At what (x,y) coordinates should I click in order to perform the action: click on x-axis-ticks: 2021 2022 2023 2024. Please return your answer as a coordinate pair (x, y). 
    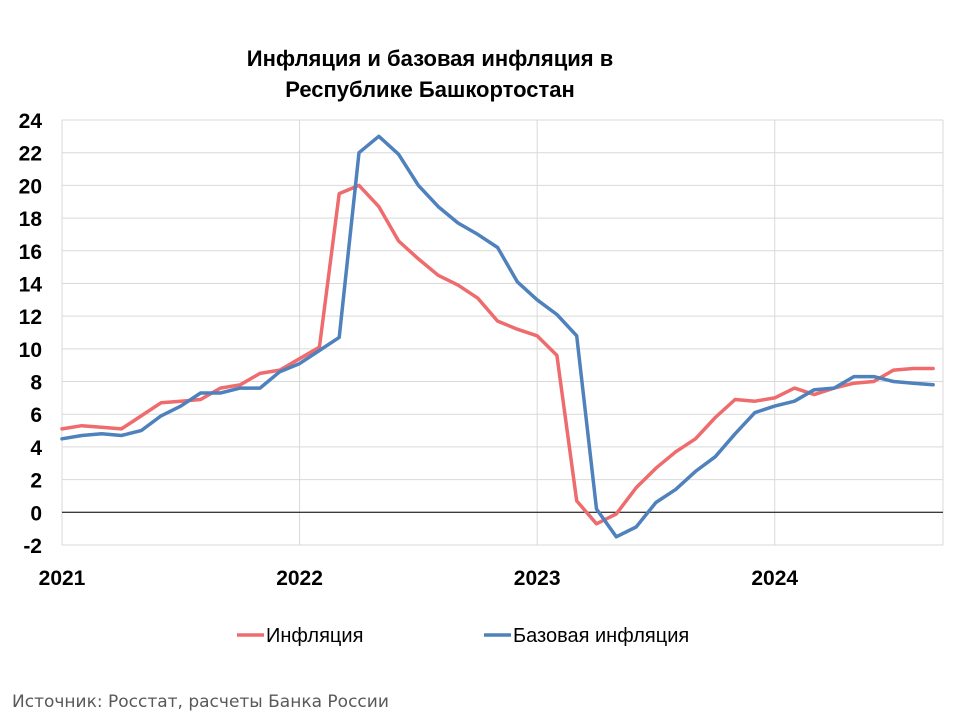
    Looking at the image, I should click on (419, 578).